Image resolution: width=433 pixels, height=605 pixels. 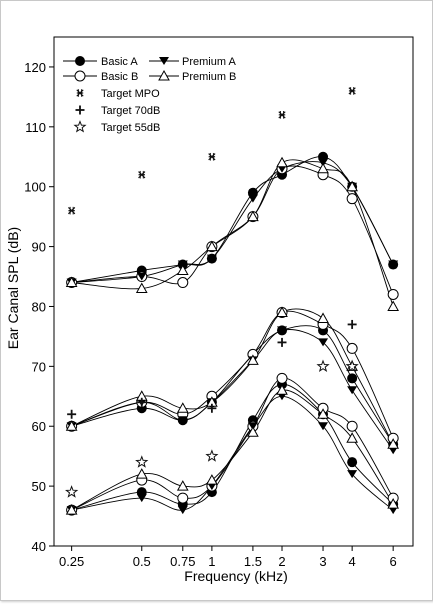 What do you see at coordinates (116, 127) in the screenshot?
I see `legend-item-target-55: Target 55dB` at bounding box center [116, 127].